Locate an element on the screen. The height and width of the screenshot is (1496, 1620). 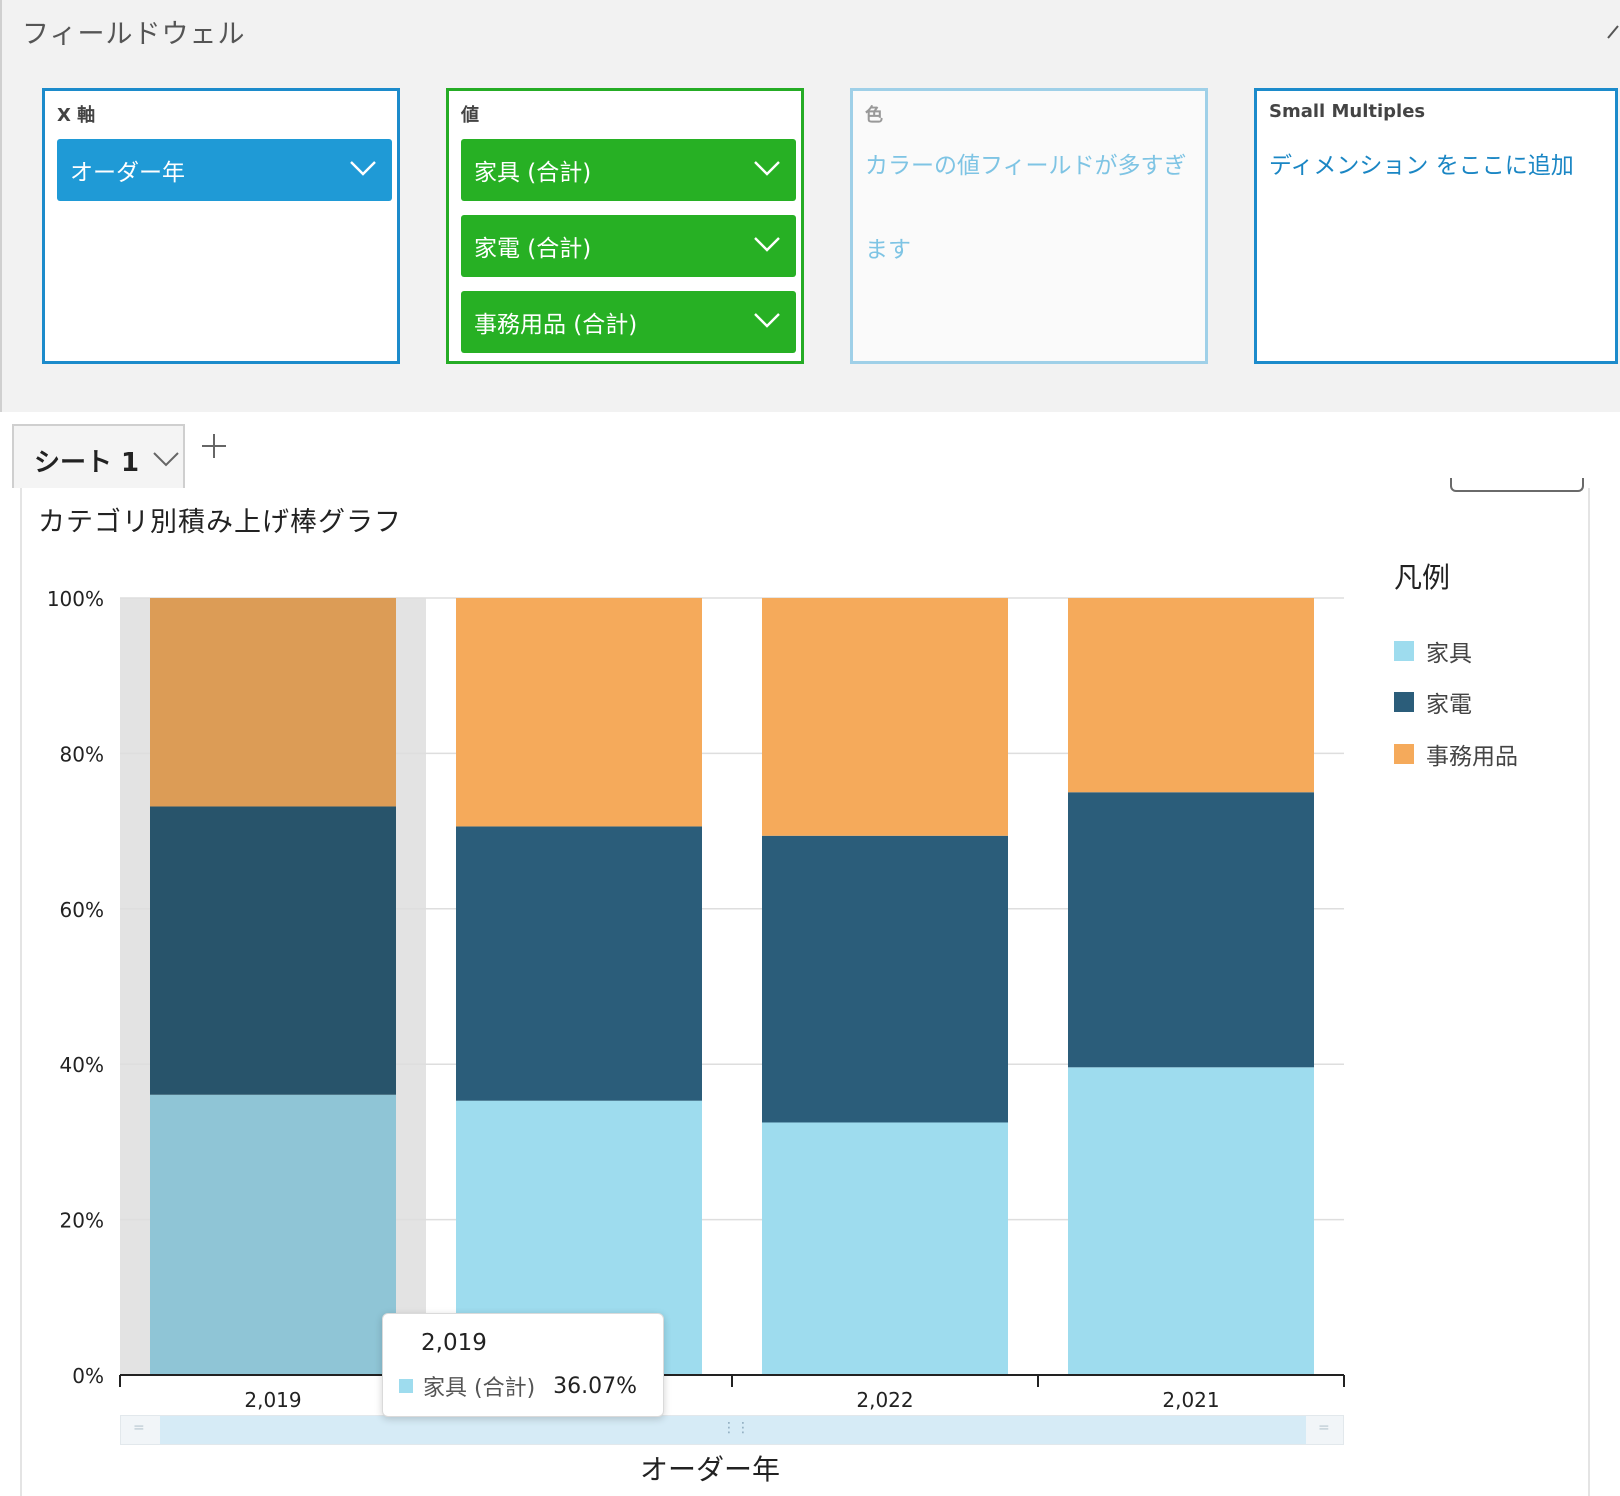
scrollbar-grip-icon: ⋮⋮ is located at coordinates (736, 1428).